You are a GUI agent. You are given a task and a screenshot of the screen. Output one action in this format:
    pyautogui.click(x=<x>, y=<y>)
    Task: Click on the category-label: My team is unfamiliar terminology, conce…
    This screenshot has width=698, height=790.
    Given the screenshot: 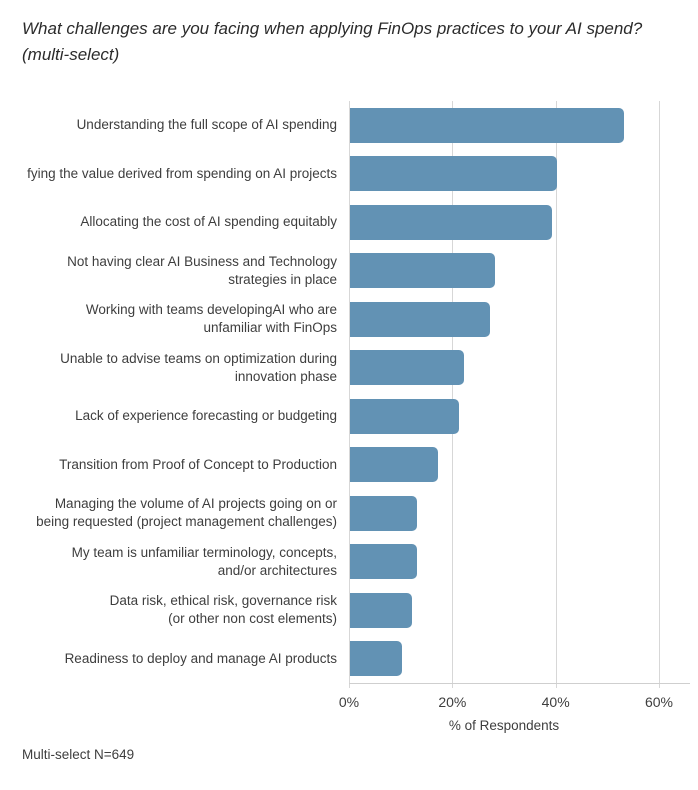 What is the action you would take?
    pyautogui.click(x=204, y=561)
    